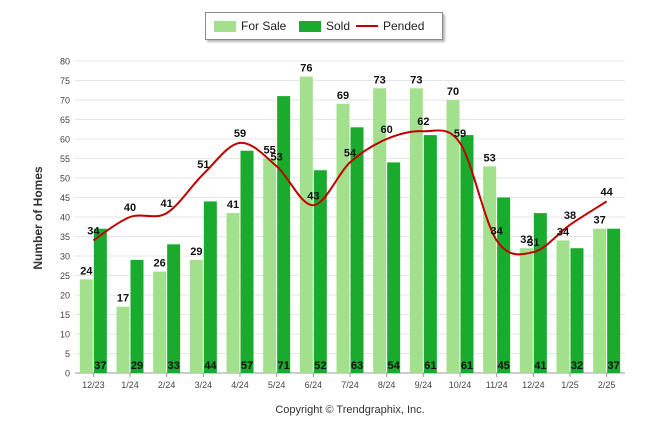  I want to click on for-sale-value-label: 26, so click(160, 264).